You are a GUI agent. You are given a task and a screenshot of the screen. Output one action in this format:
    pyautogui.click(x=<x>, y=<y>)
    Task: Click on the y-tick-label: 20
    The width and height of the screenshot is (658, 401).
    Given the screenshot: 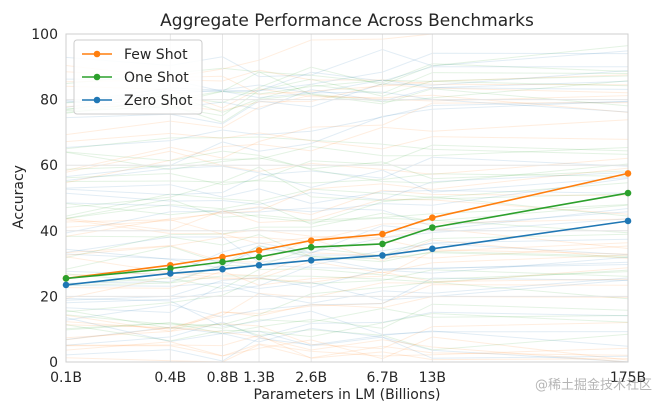 What is the action you would take?
    pyautogui.click(x=49, y=297)
    